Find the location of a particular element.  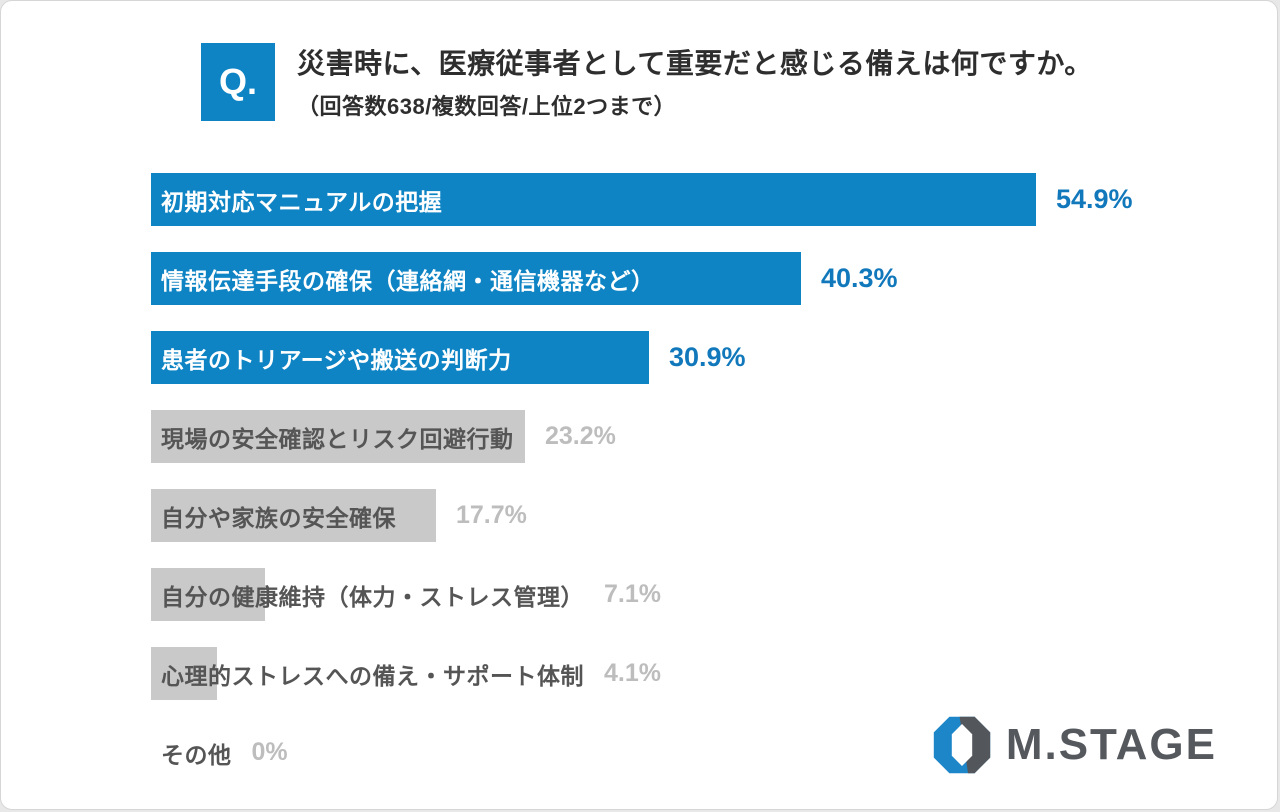

bar-value: 40.3% is located at coordinates (859, 278).